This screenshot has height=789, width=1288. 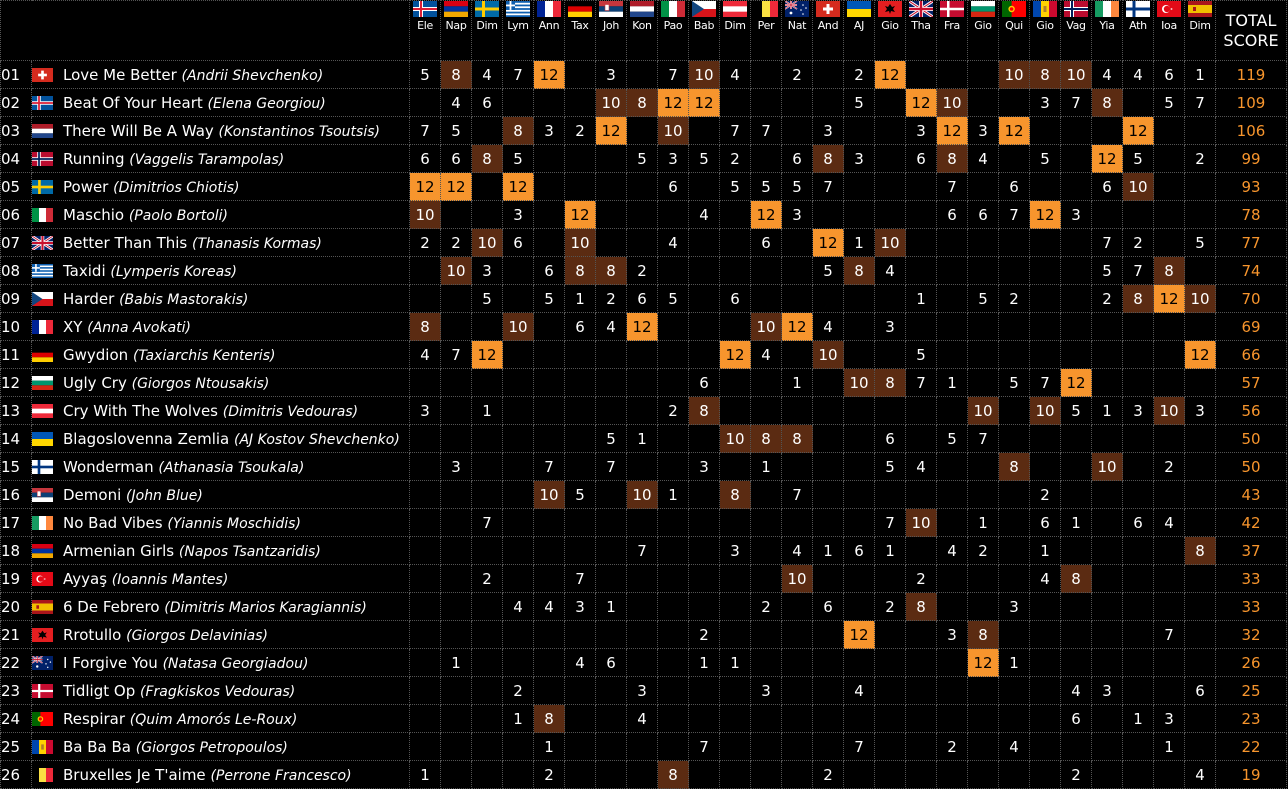 I want to click on song-cell: Cry With The Wolves (Dimitris Vedouras), so click(x=220, y=410).